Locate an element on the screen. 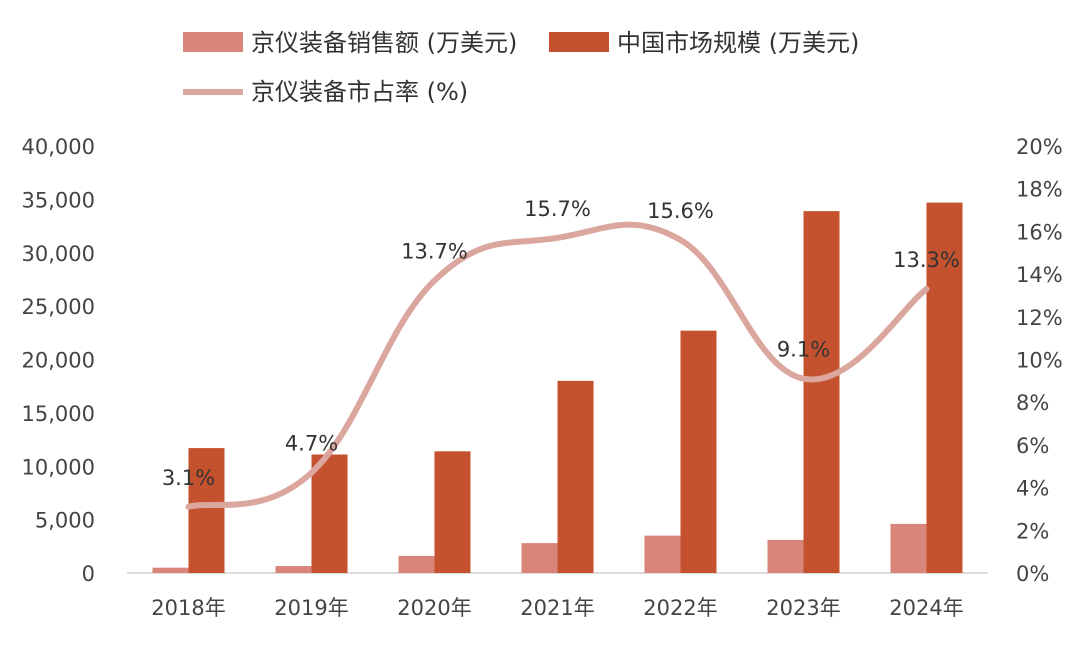 This screenshot has width=1080, height=646. legend-label-share: 京仪装备市占率 (%) is located at coordinates (359, 92).